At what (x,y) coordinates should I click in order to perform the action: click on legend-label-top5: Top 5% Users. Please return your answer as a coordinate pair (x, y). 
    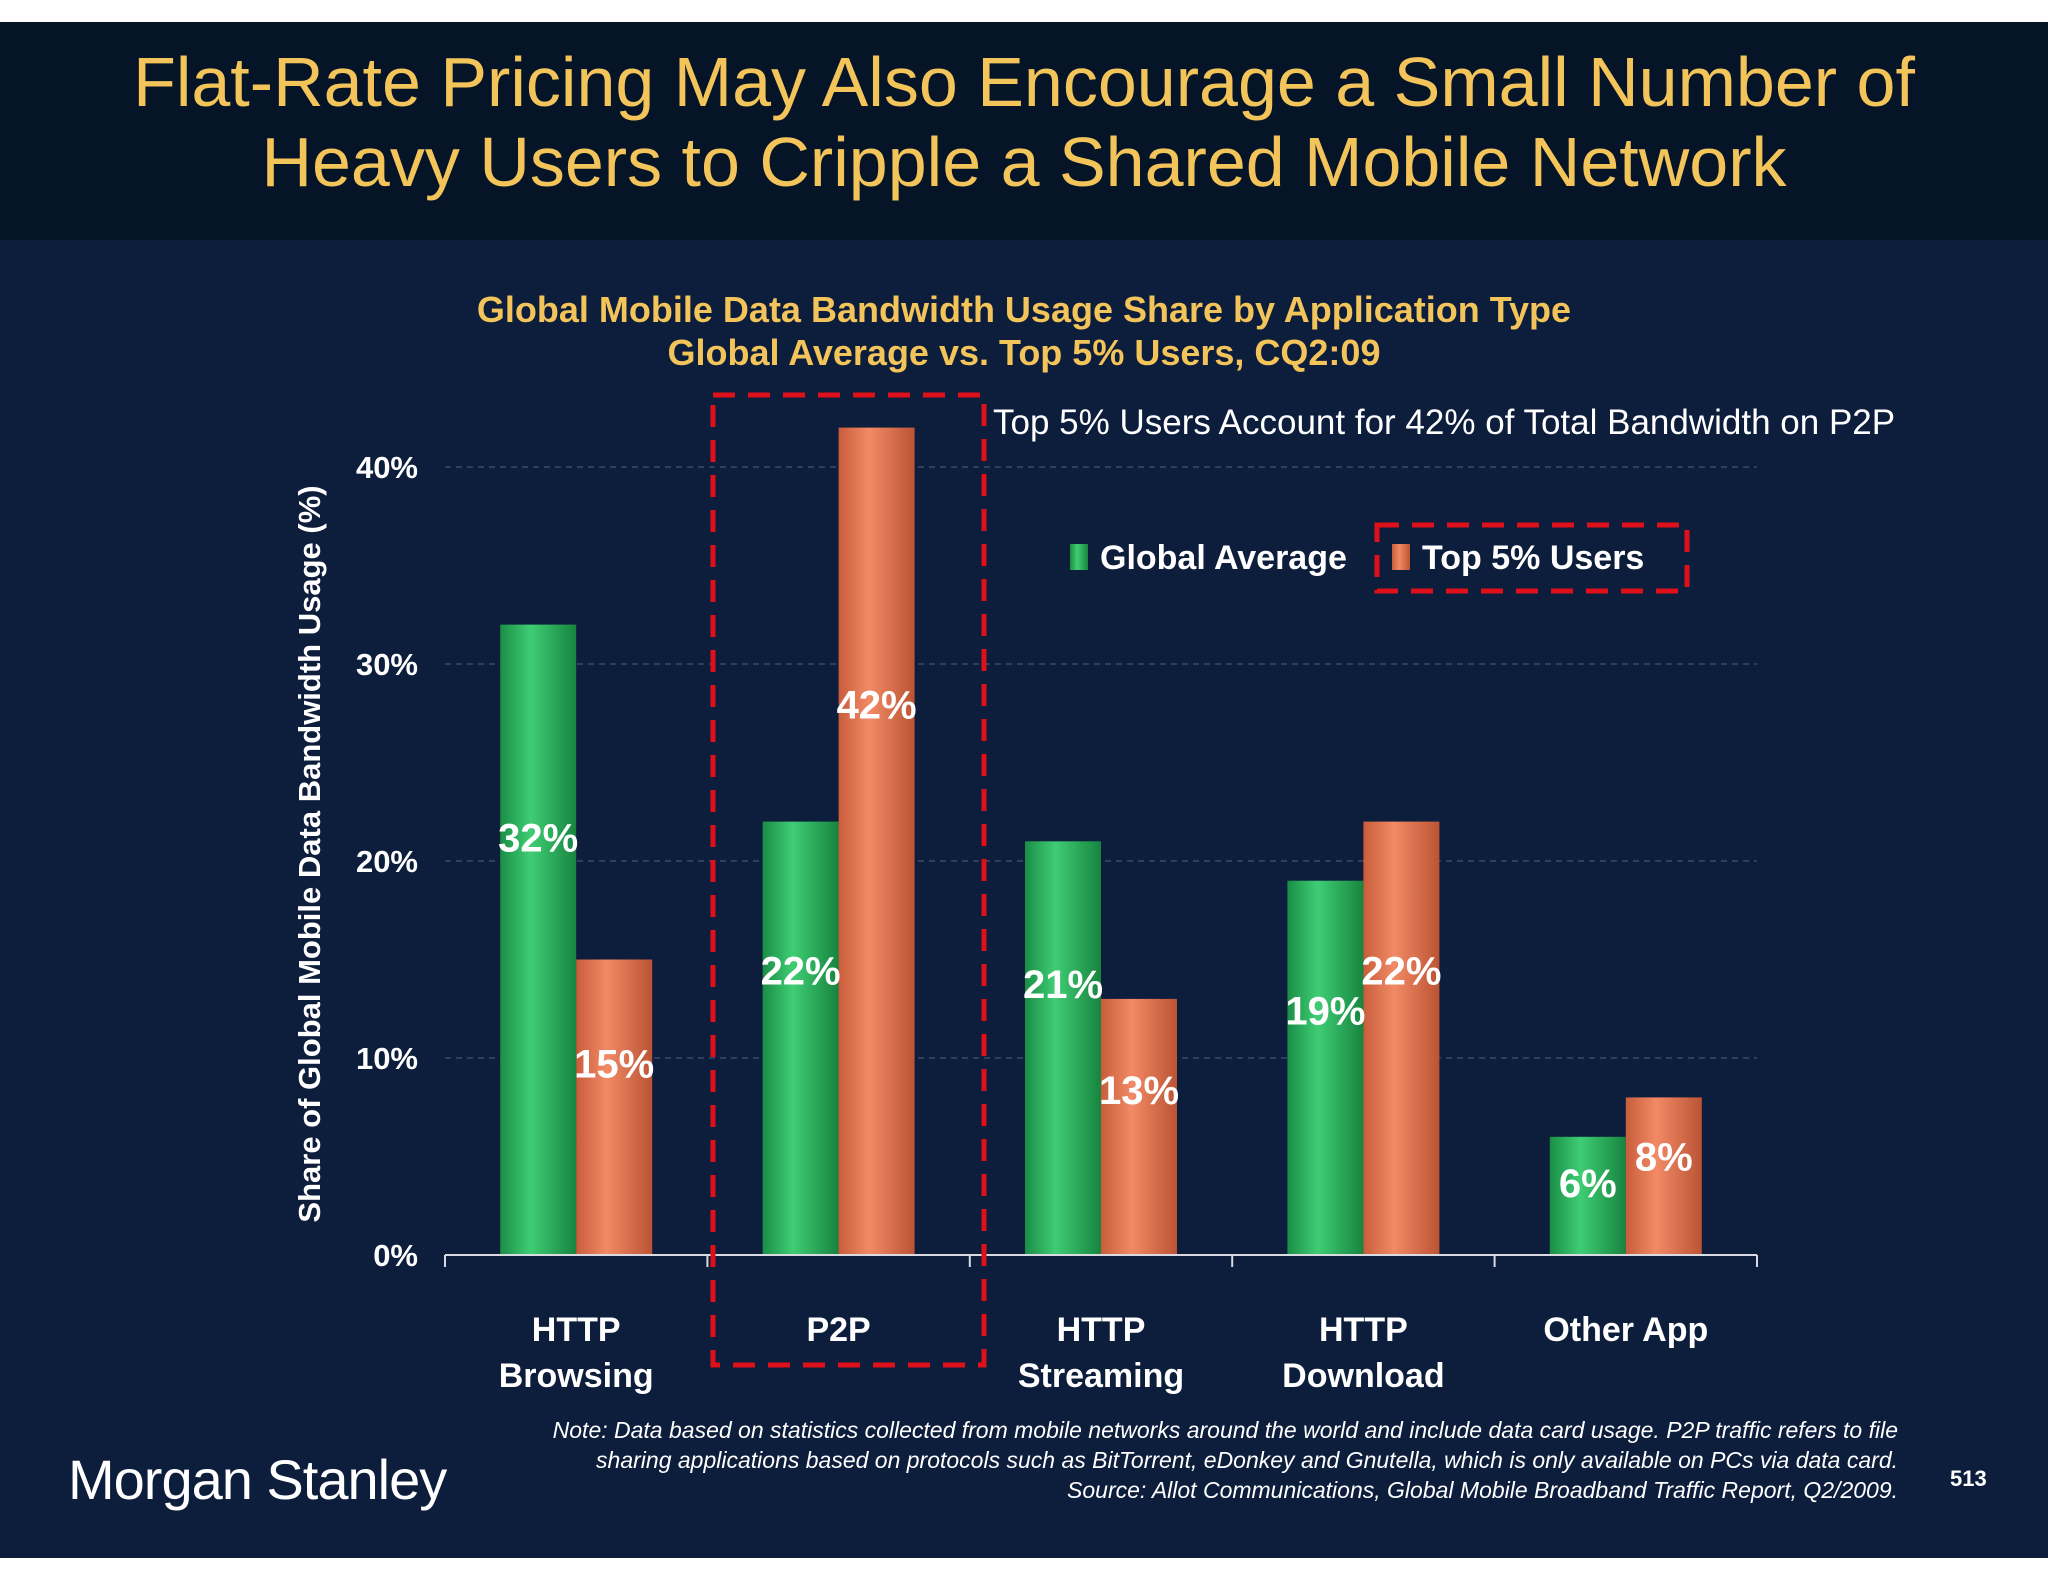
    Looking at the image, I should click on (1533, 558).